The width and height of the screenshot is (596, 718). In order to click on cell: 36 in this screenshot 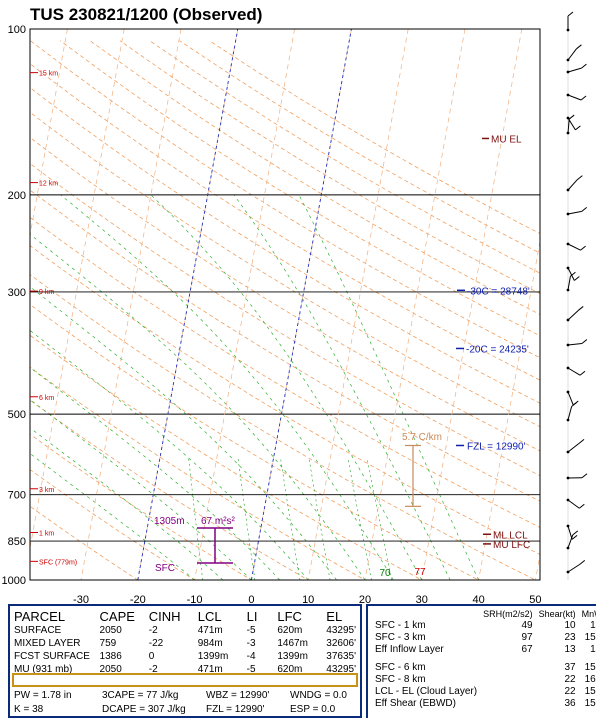, I will do `click(570, 703)`.